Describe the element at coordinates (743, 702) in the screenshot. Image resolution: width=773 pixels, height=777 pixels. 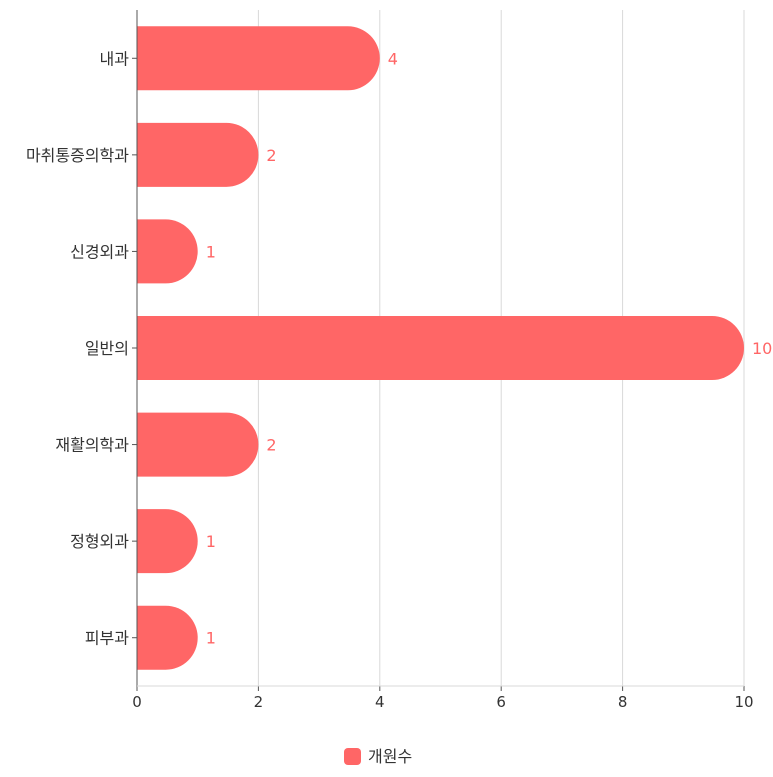
I see `x-tick-label: 10` at that location.